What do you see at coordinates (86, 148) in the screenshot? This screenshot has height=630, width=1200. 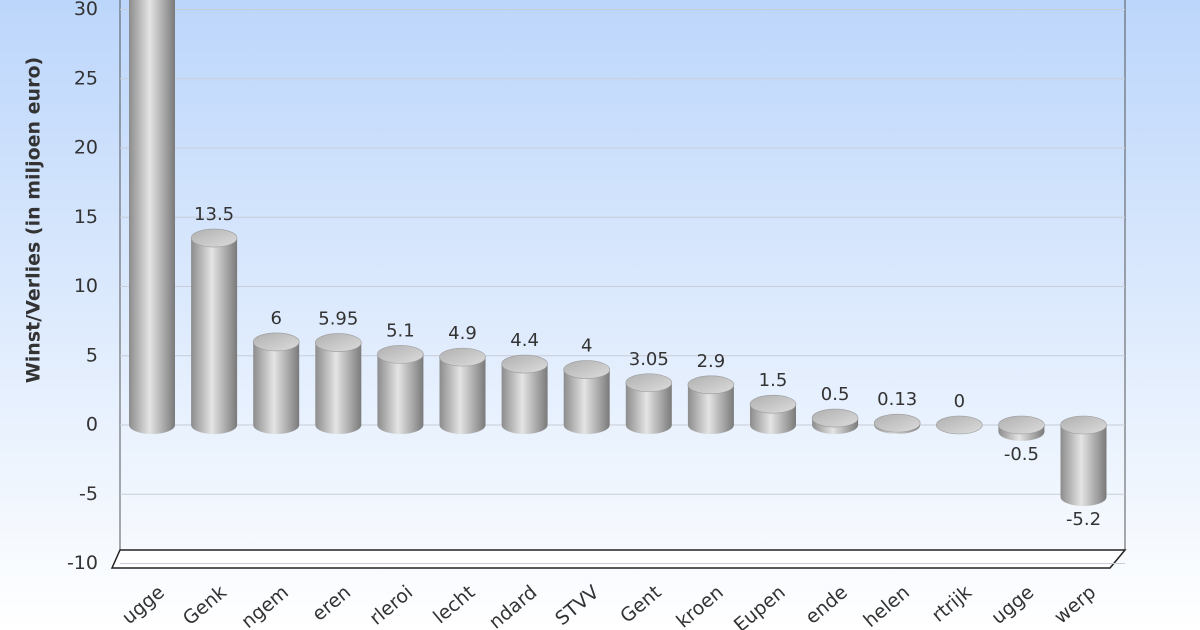 I see `y-tick-label: 20` at bounding box center [86, 148].